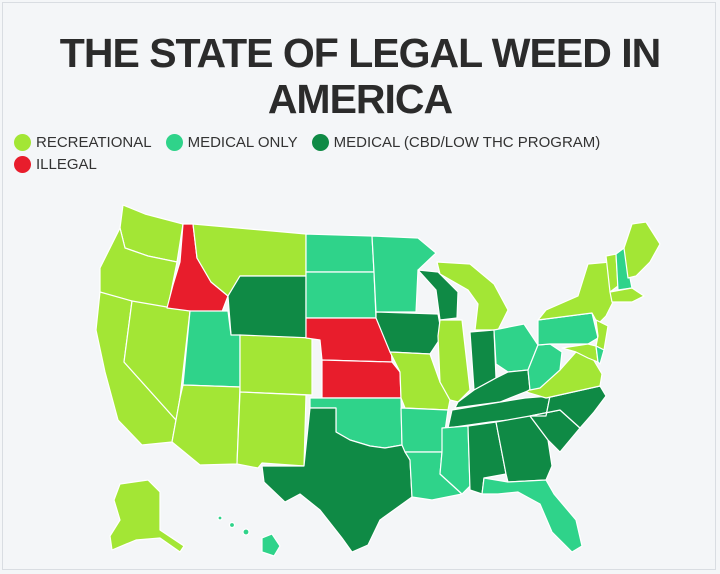 The image size is (720, 574). What do you see at coordinates (472, 296) in the screenshot?
I see `state-MI` at bounding box center [472, 296].